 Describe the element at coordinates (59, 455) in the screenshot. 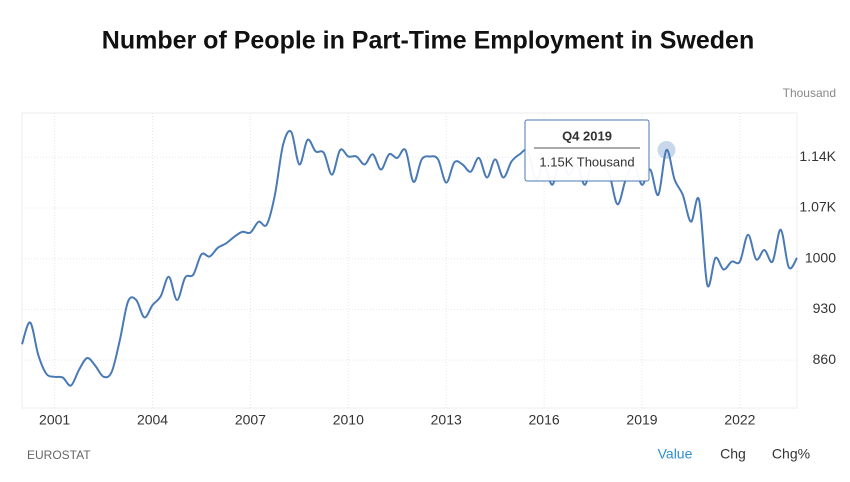

I see `source: EUROSTAT` at that location.